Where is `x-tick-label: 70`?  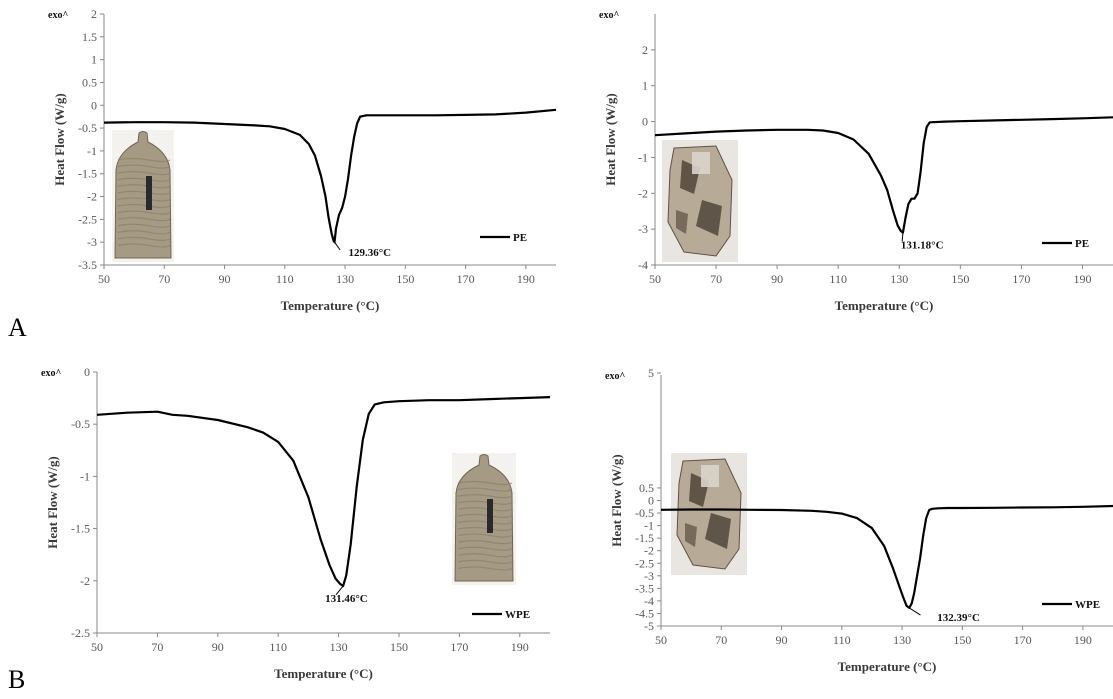
x-tick-label: 70 is located at coordinates (716, 279).